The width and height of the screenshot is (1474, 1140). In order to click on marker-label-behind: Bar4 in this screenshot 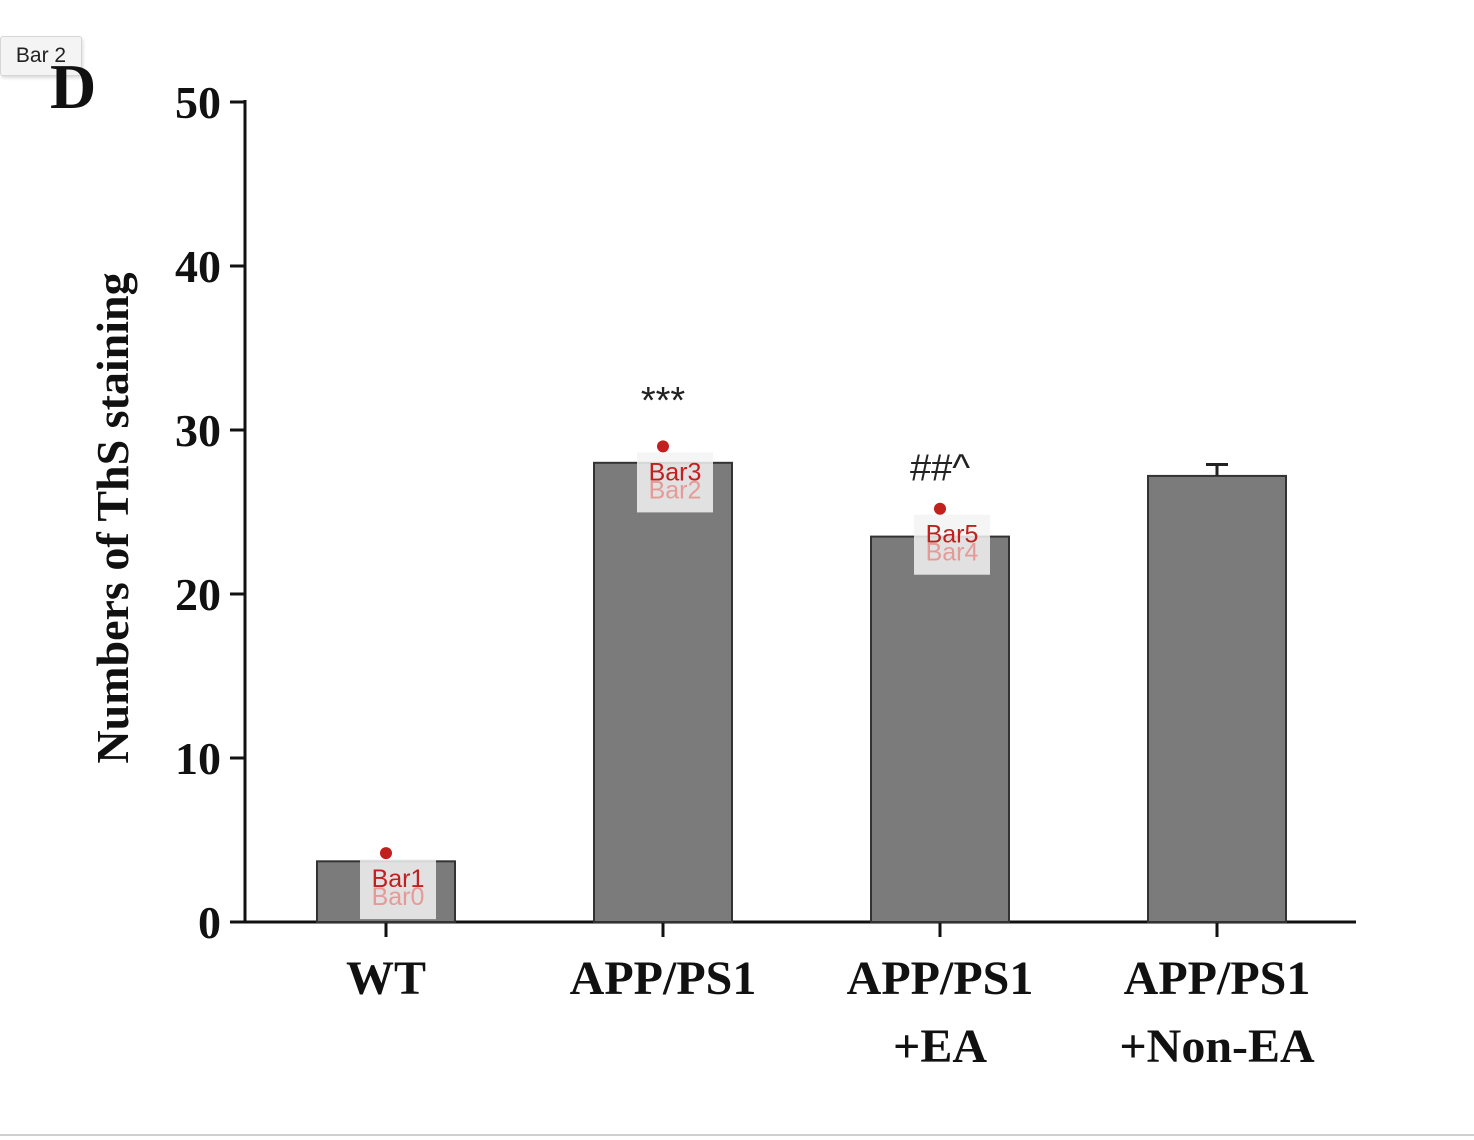, I will do `click(952, 553)`.